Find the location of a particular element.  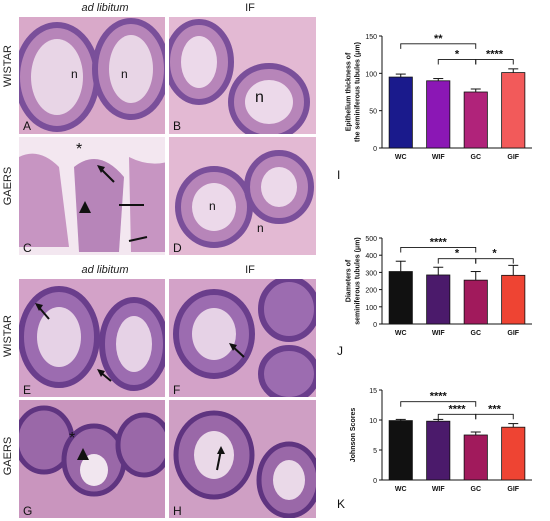

panel-label-E: E is located at coordinates (27, 390).